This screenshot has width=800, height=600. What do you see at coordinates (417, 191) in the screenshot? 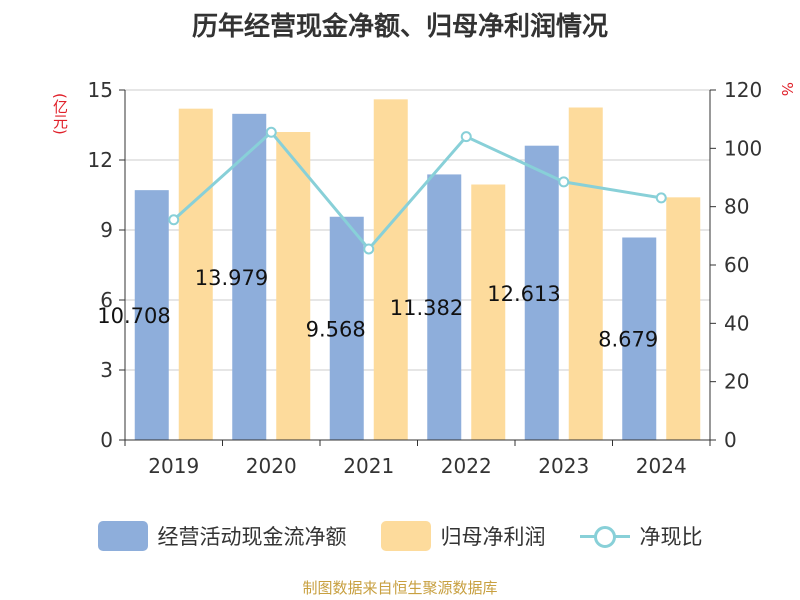
I see `line-ratio` at bounding box center [417, 191].